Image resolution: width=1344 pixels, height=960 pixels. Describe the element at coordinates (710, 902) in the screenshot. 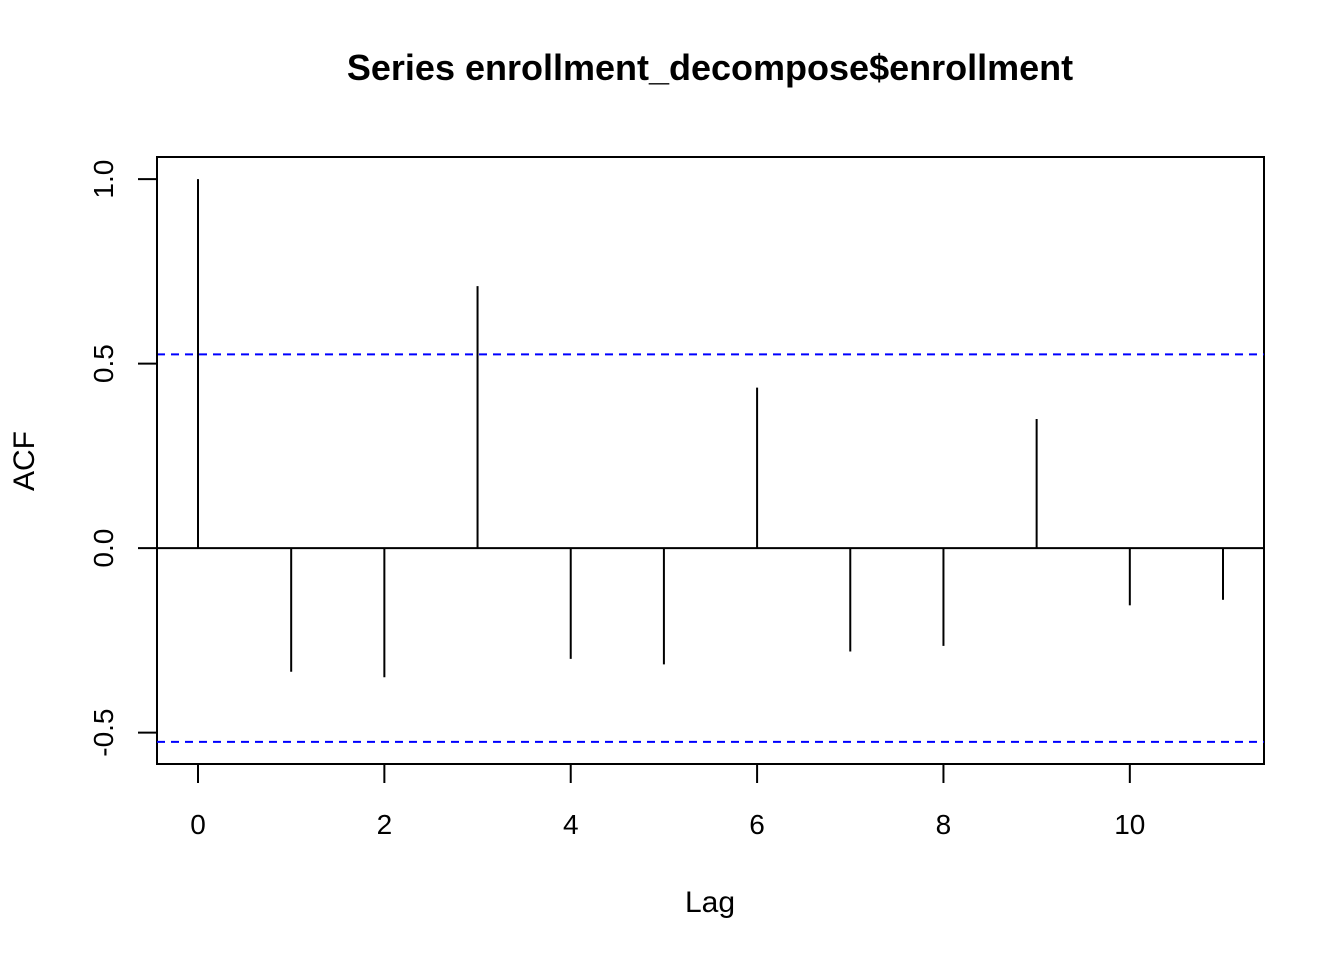

I see `x-axis-label: Lag` at that location.